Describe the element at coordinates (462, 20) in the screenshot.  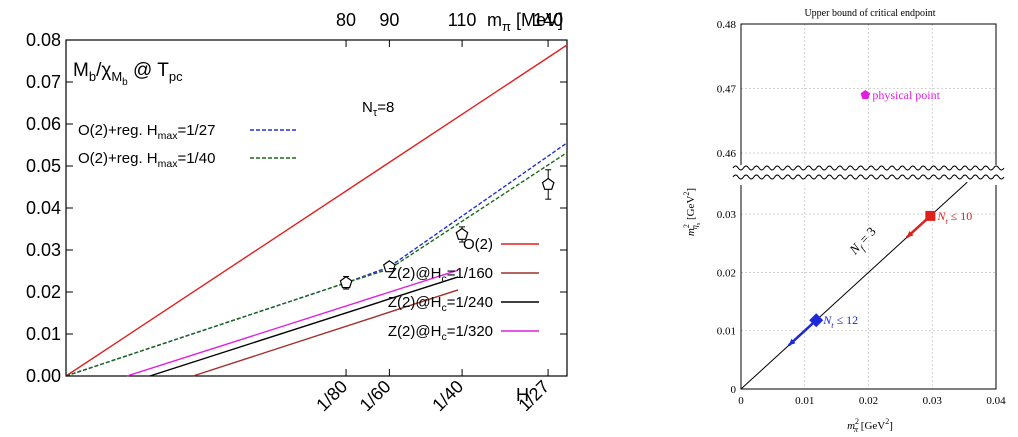
I see `x-tick-label-top-2: 110` at that location.